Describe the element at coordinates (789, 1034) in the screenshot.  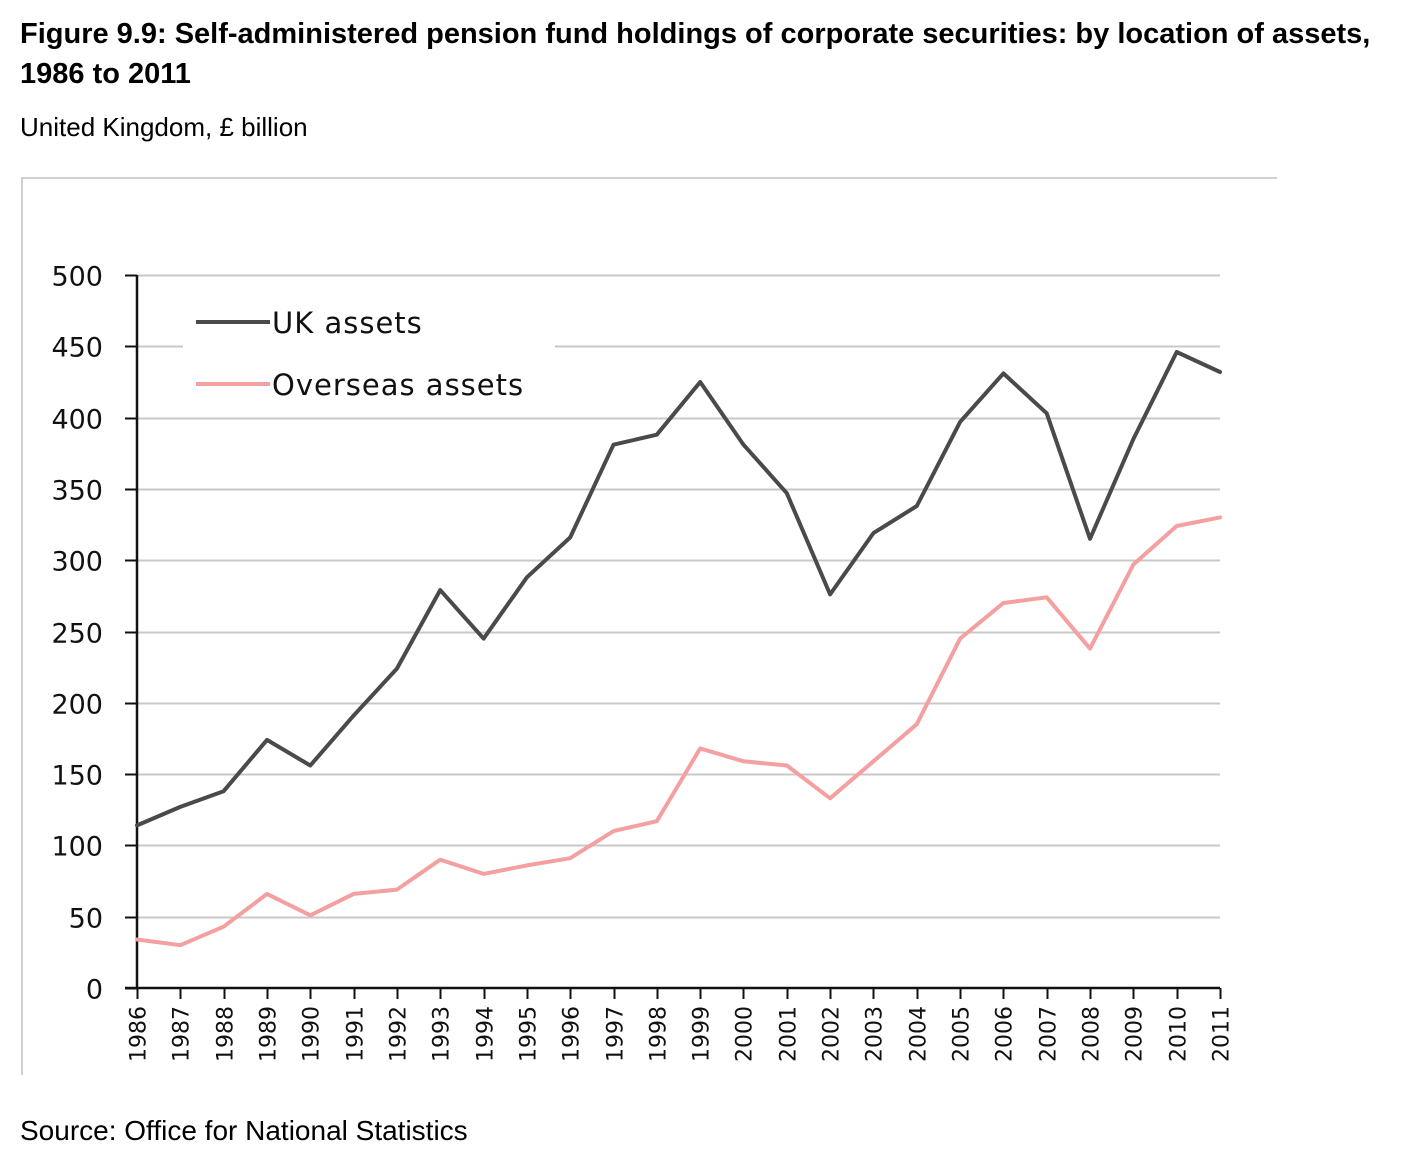
I see `x-tick-label: 2001` at that location.